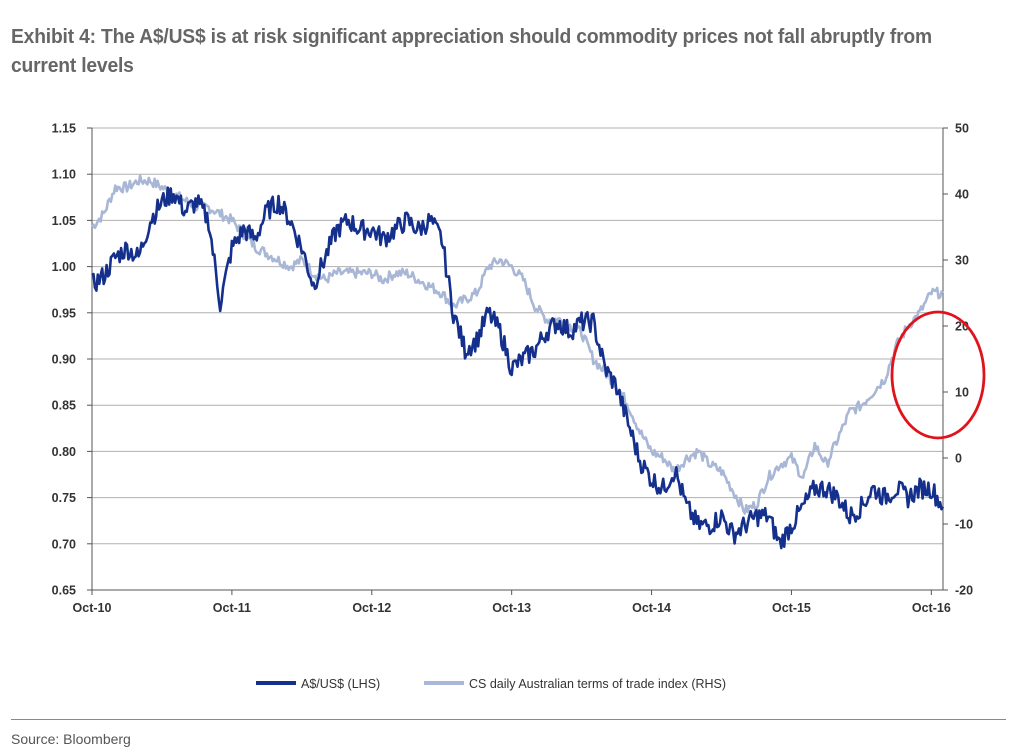  I want to click on y-tick-label-left: 0.70, so click(64, 544).